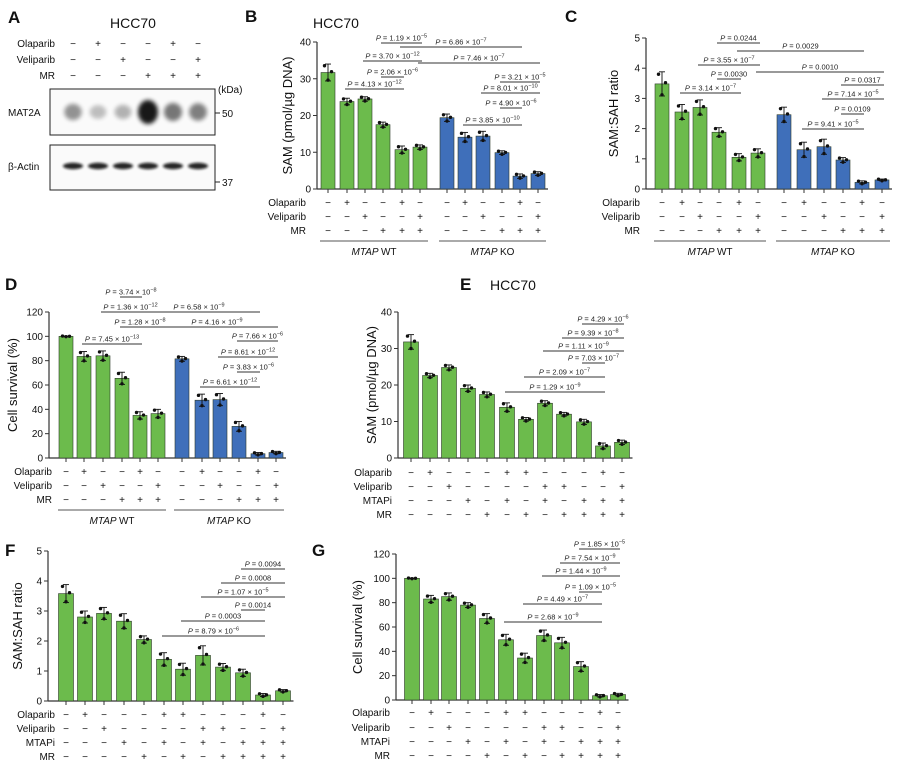 The height and width of the screenshot is (770, 900). Describe the element at coordinates (39, 672) in the screenshot. I see `y-tick-label: 1` at that location.